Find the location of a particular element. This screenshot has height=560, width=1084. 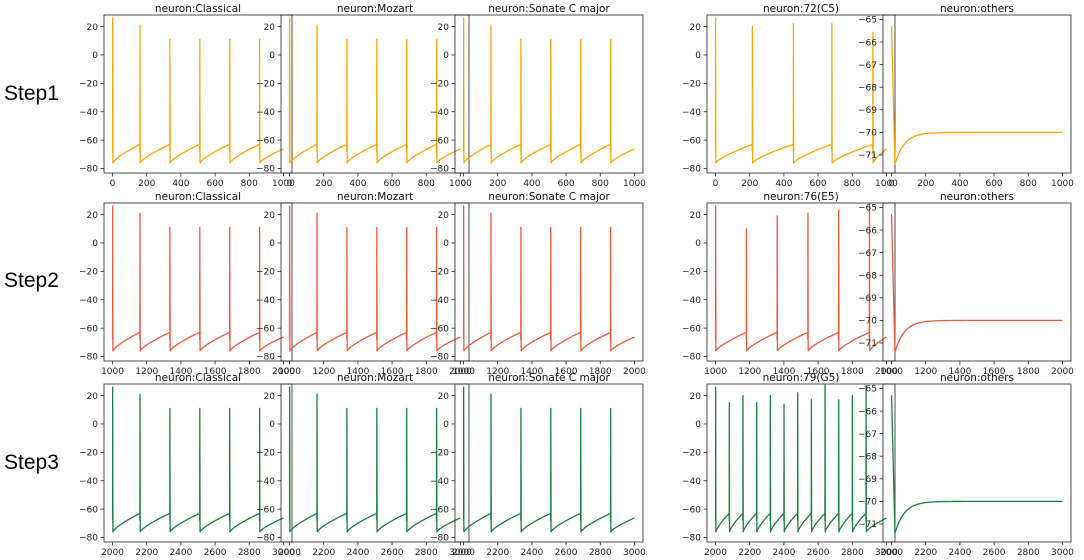

y-tick-label: −67 is located at coordinates (867, 254).